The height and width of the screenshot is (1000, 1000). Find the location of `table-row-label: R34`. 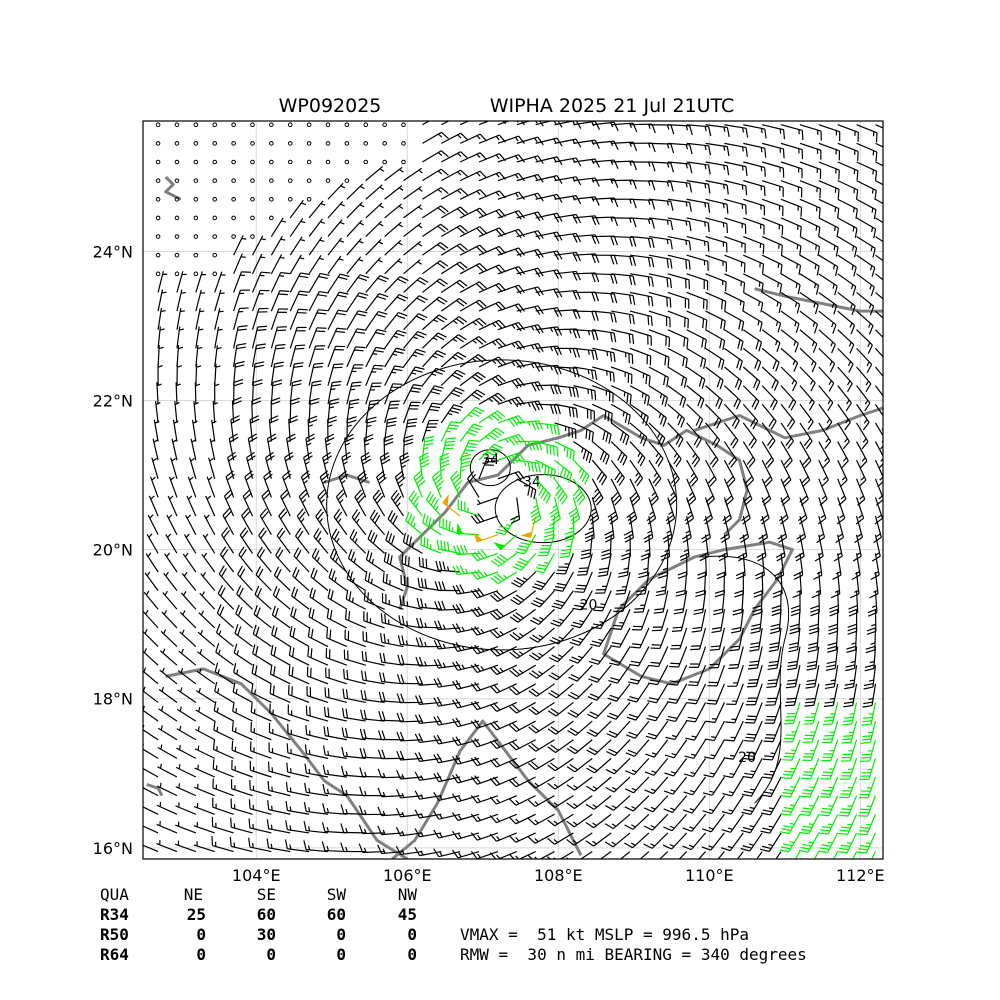

table-row-label: R34 is located at coordinates (114, 914).